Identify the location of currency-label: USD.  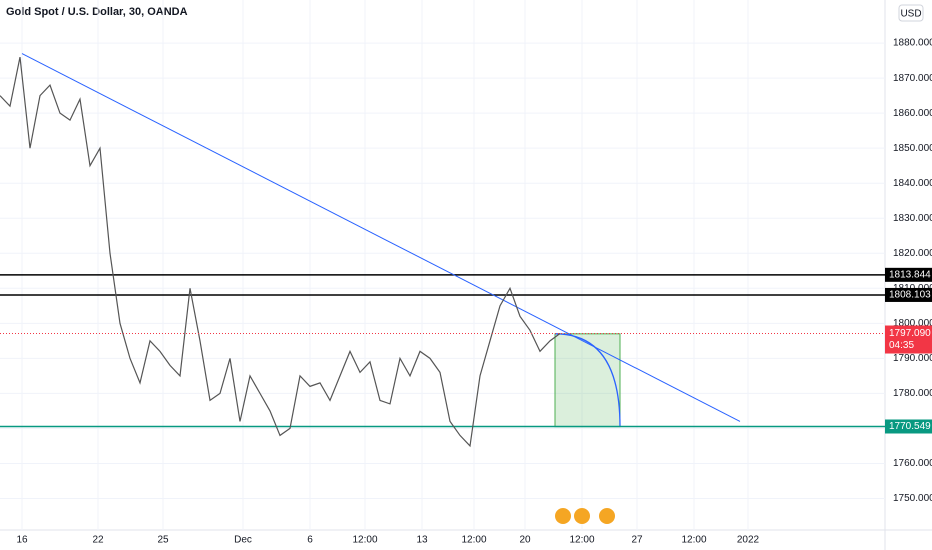
(910, 14).